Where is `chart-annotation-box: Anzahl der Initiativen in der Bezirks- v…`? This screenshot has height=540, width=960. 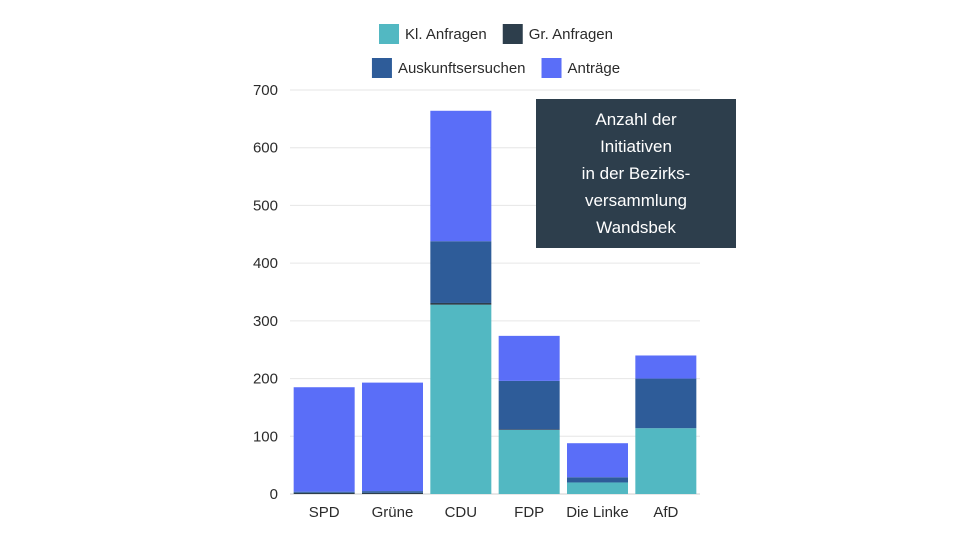 chart-annotation-box: Anzahl der Initiativen in der Bezirks- v… is located at coordinates (636, 173).